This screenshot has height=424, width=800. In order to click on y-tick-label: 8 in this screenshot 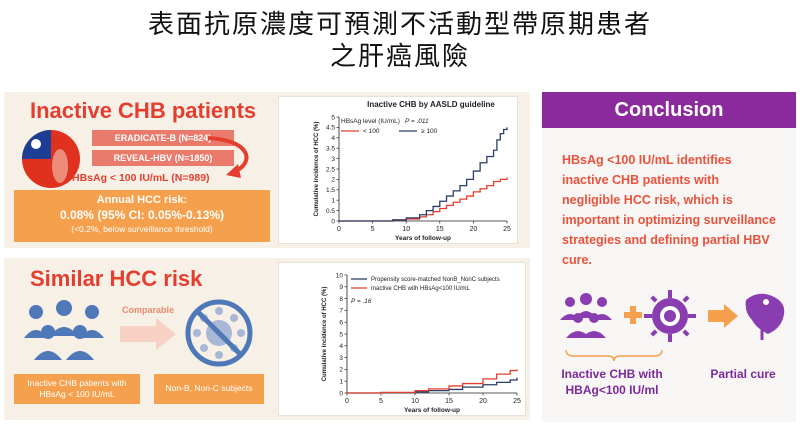, I will do `click(341, 299)`.